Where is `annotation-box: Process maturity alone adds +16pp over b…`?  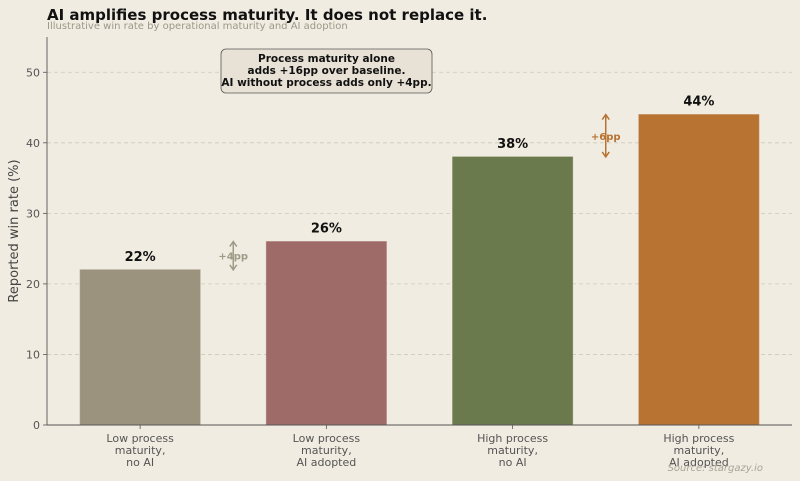 annotation-box: Process maturity alone adds +16pp over b… is located at coordinates (326, 71).